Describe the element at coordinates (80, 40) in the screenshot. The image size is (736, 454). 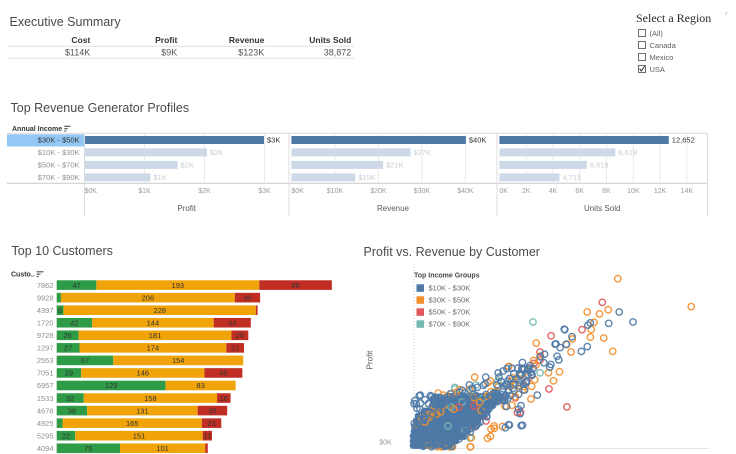
I see `svg-text: Cost` at that location.